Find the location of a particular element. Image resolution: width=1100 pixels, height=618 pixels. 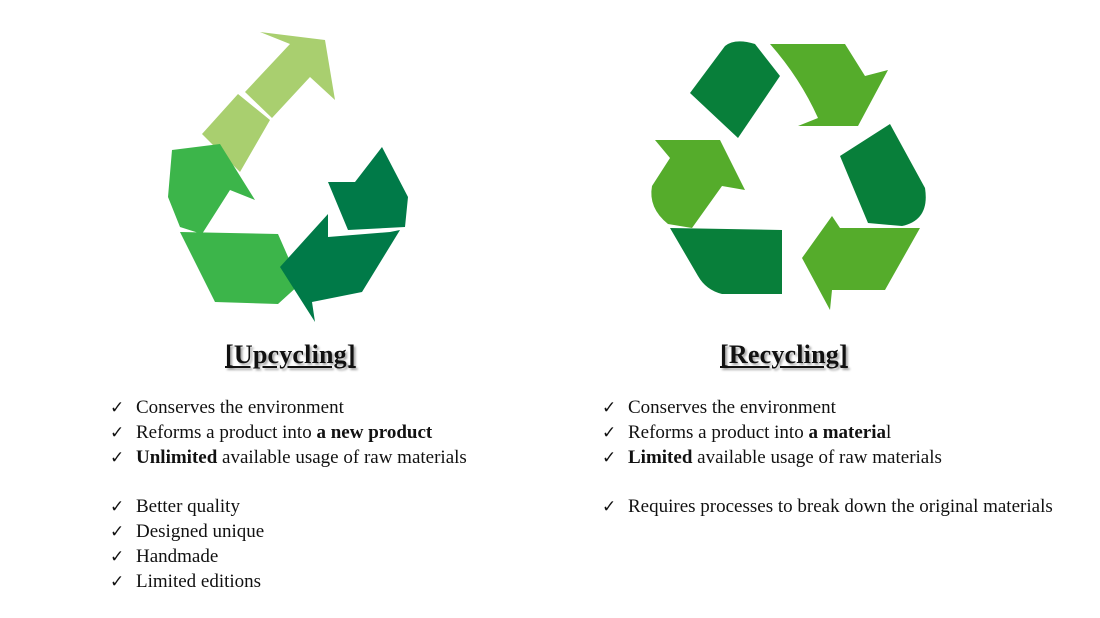

recycle-arrow-left is located at coordinates (698, 184).